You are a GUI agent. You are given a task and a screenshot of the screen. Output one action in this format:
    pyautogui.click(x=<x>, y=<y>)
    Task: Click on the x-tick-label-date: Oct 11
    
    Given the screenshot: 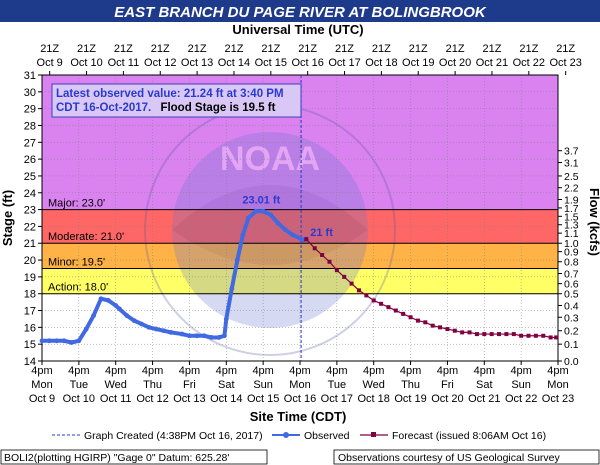 What is the action you would take?
    pyautogui.click(x=116, y=399)
    